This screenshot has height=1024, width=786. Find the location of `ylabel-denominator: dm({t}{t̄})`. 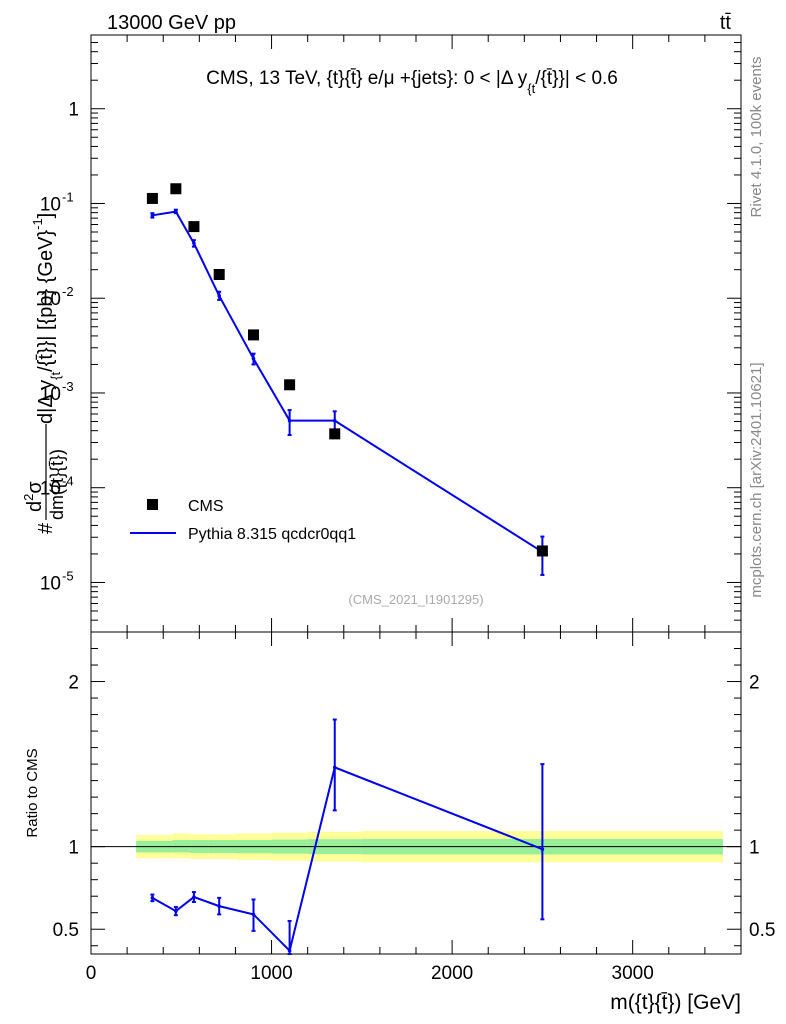

ylabel-denominator: dm({t}{t̄}) is located at coordinates (57, 484).